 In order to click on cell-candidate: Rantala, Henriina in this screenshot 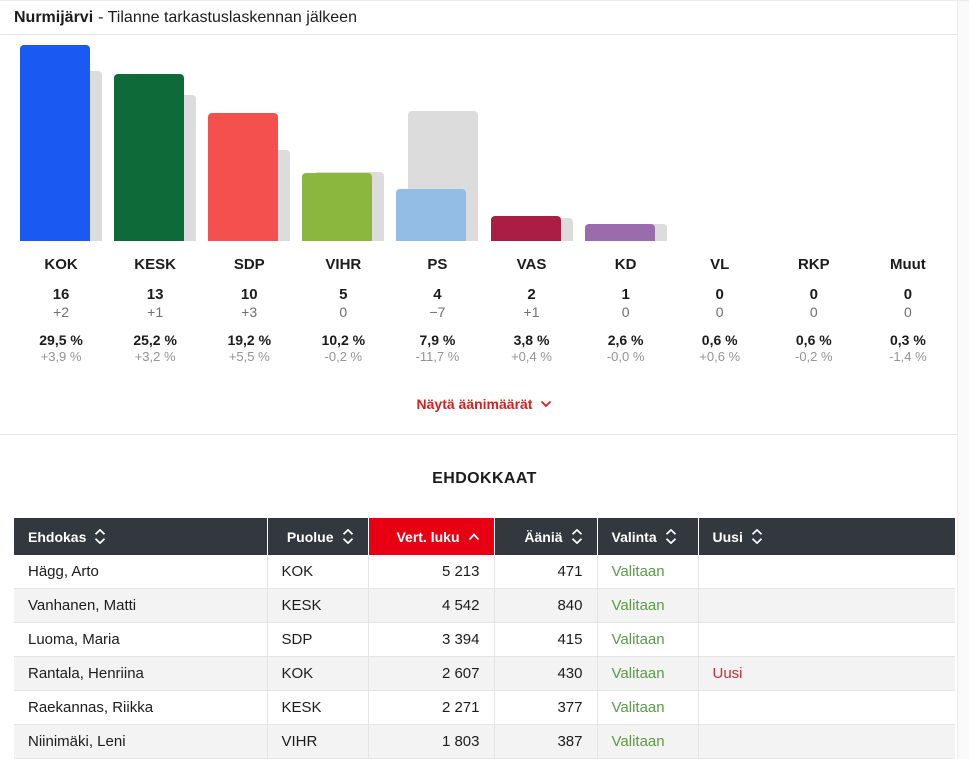, I will do `click(140, 673)`.